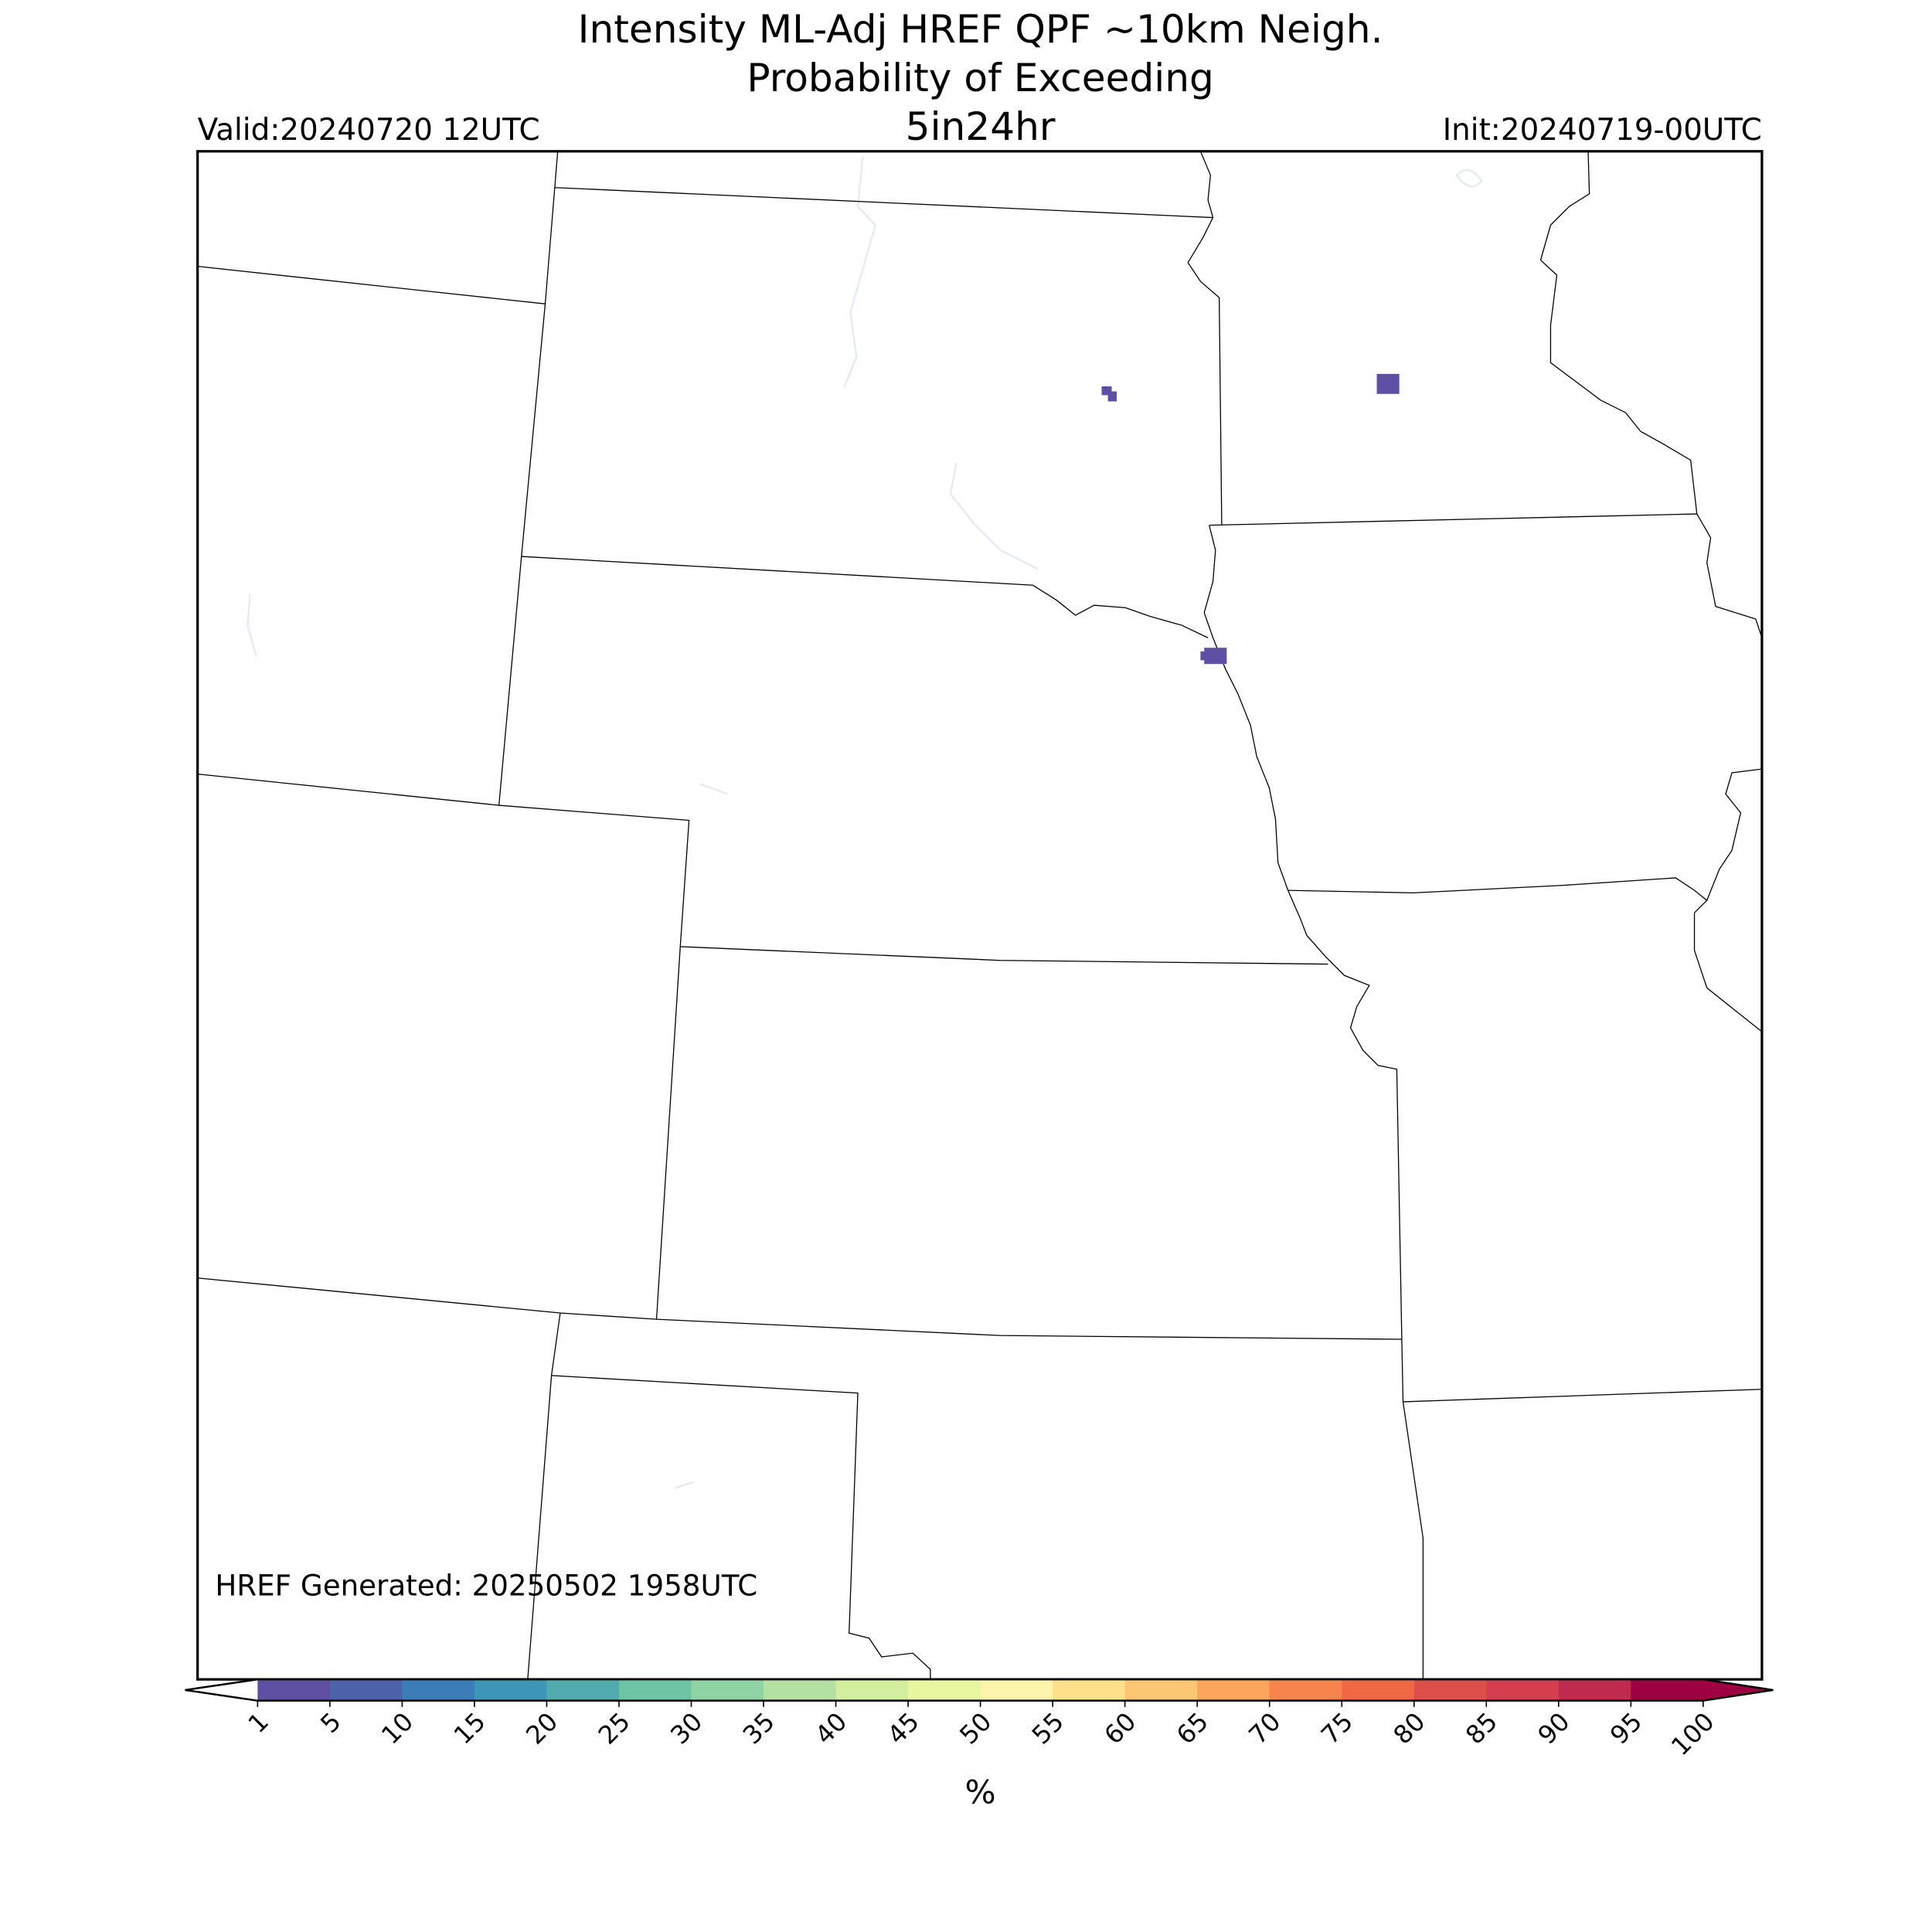 This screenshot has height=1932, width=1932. I want to click on colorbar-label: %, so click(981, 1792).